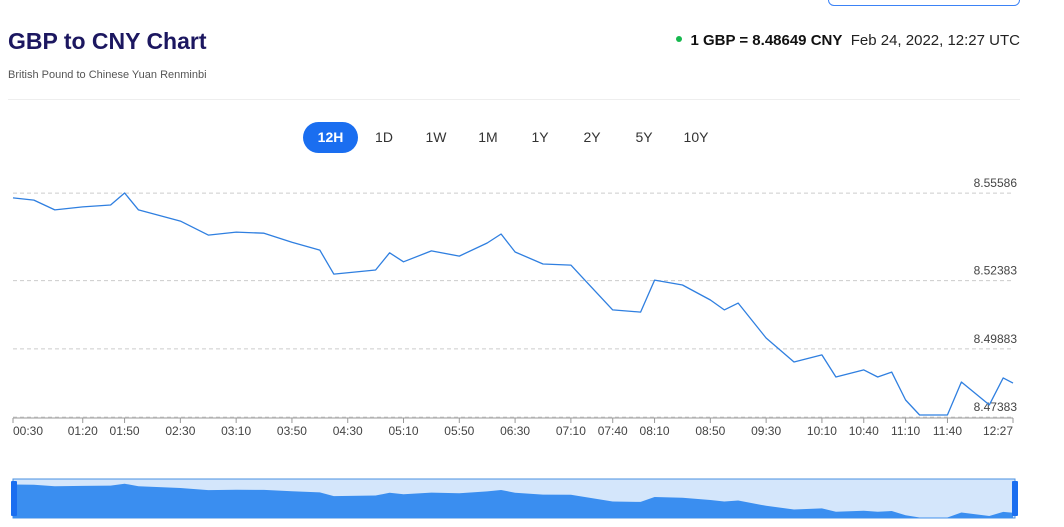 This screenshot has height=527, width=1064. I want to click on x-tick-label: 08:10, so click(655, 431).